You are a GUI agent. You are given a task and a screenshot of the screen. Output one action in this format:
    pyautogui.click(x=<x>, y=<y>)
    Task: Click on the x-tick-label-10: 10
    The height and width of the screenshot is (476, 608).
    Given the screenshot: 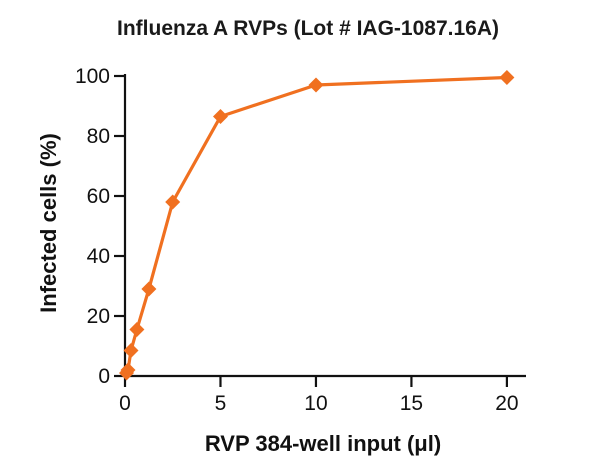 What is the action you would take?
    pyautogui.click(x=315, y=403)
    